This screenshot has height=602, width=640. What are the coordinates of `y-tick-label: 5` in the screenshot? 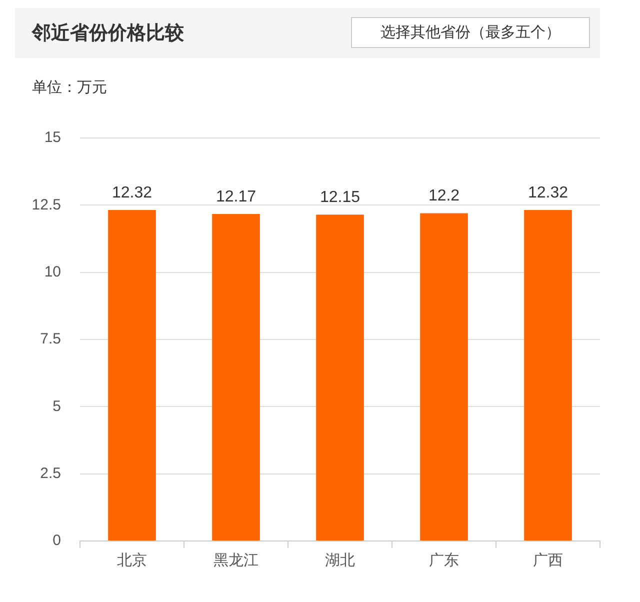 It's located at (56, 406).